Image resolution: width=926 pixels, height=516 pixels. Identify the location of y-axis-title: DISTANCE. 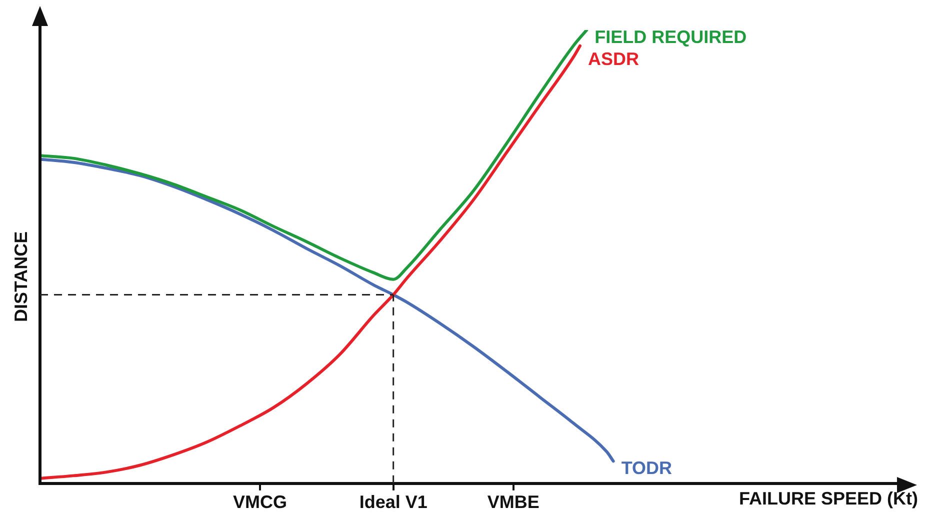
(20, 276).